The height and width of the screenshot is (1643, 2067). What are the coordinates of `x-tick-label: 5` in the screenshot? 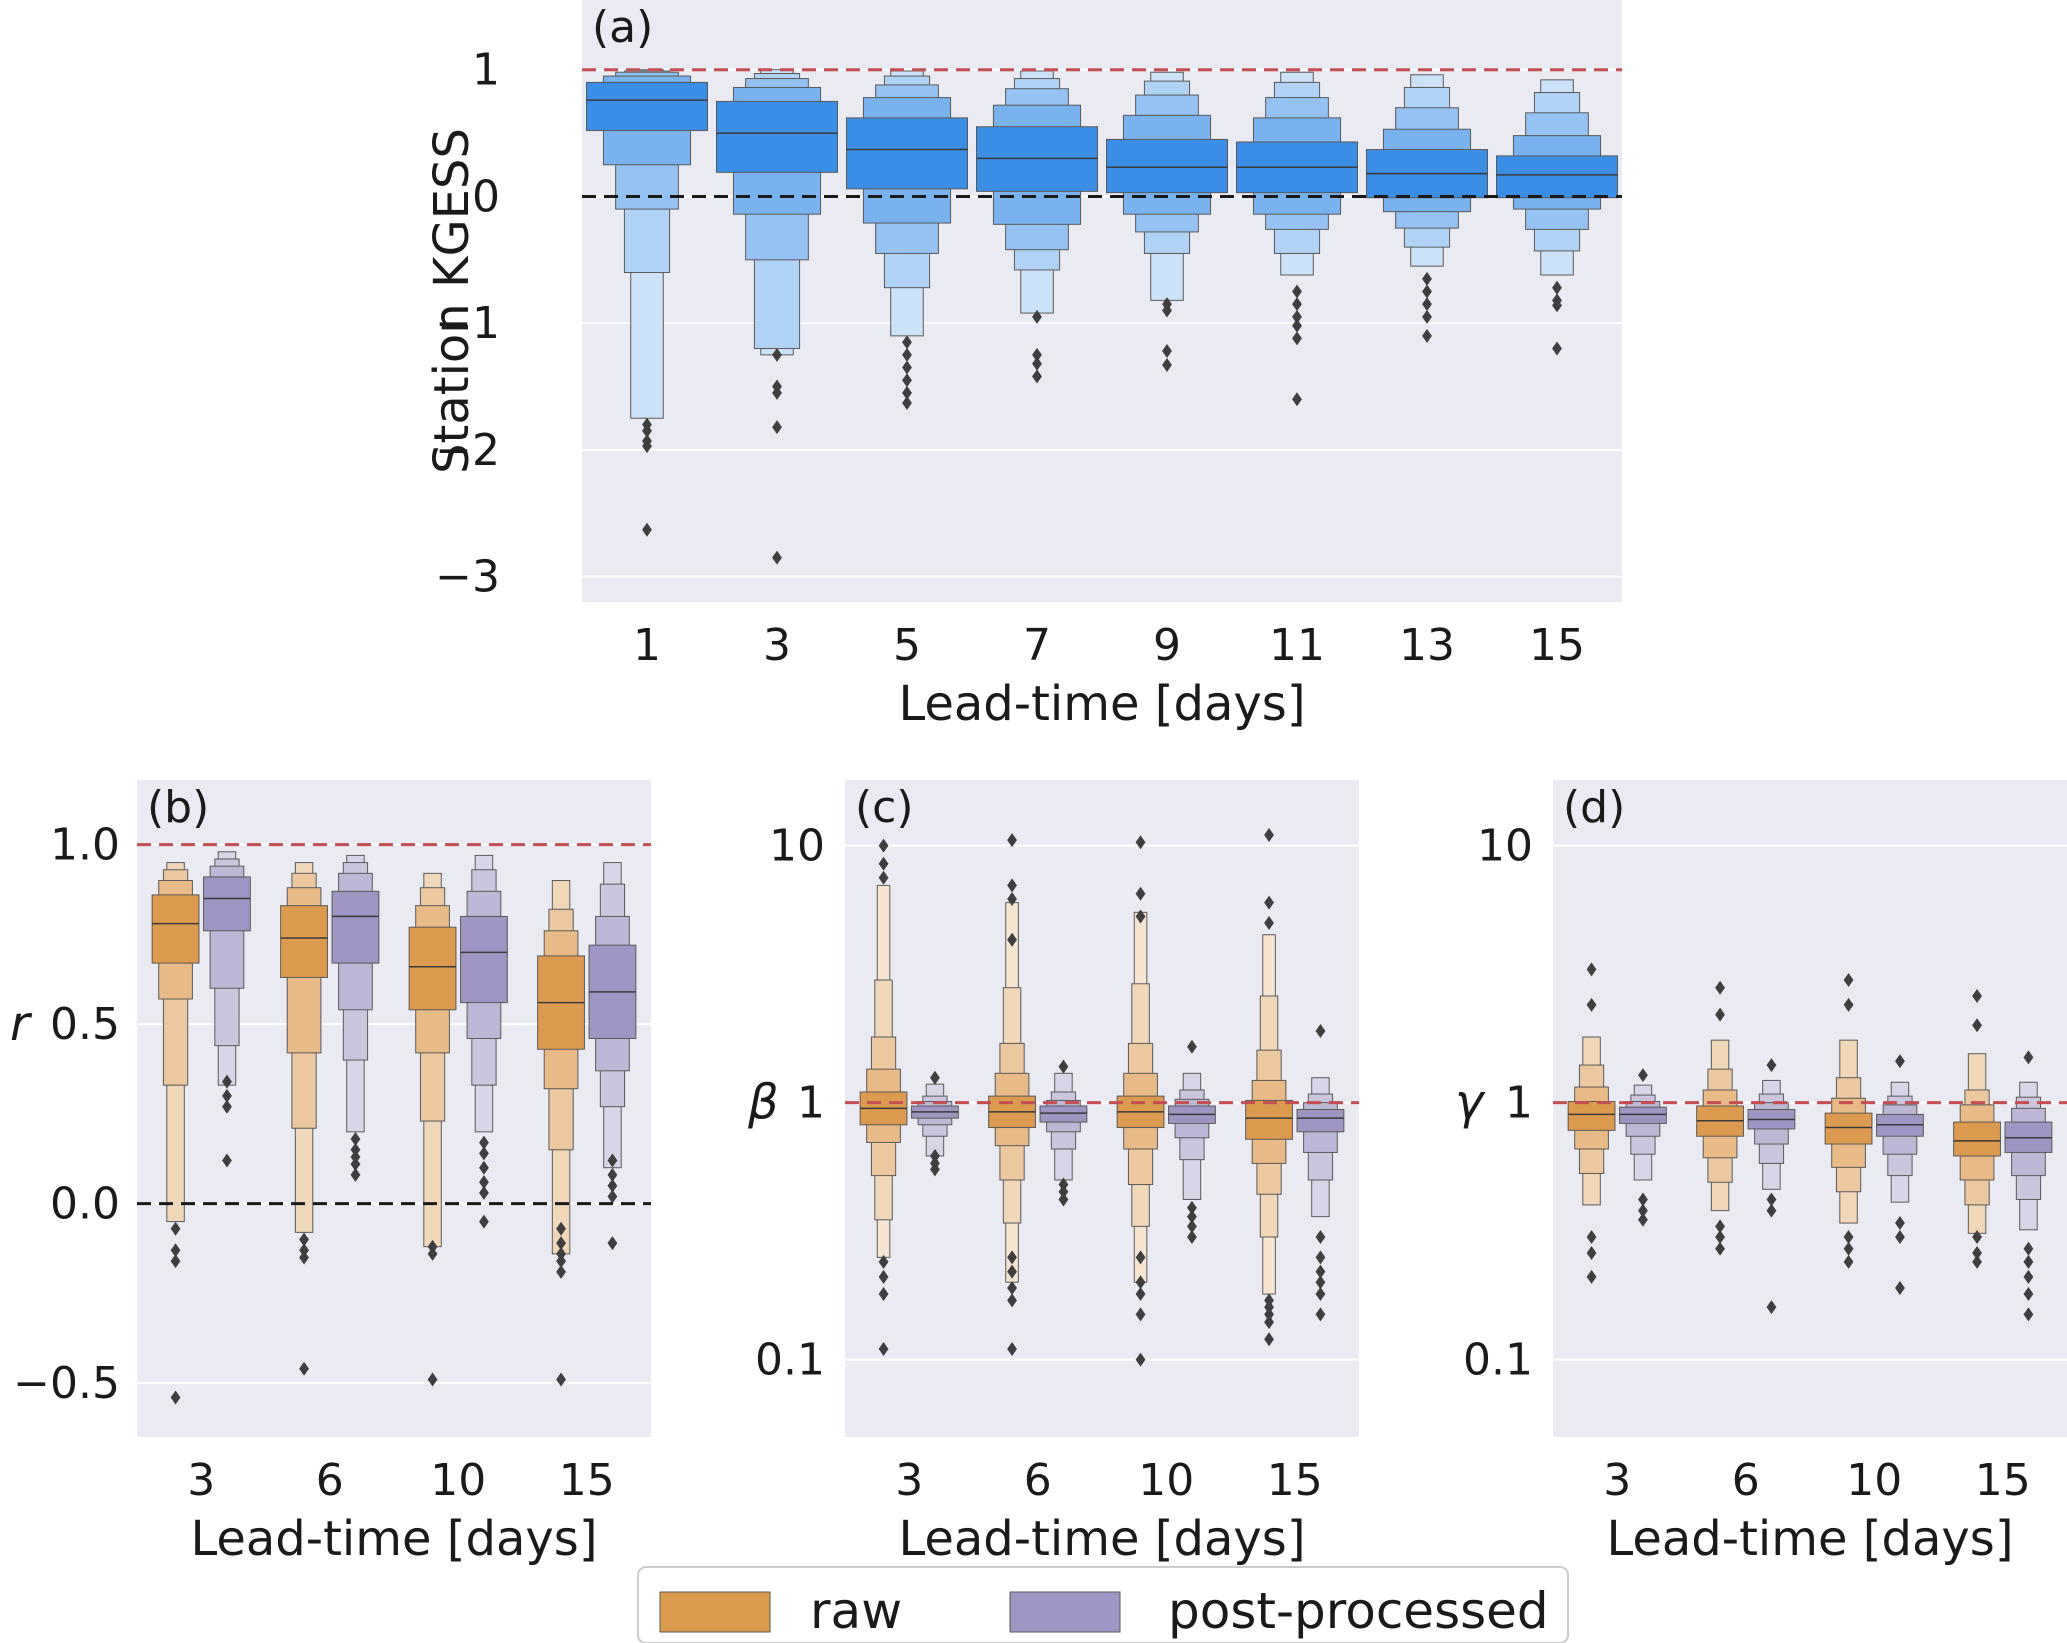 It's located at (907, 645).